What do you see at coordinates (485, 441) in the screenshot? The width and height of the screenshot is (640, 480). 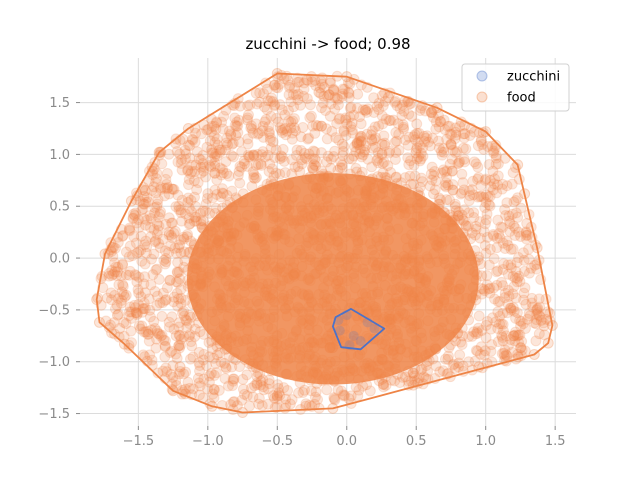 I see `x-tick-label: 1.0` at bounding box center [485, 441].